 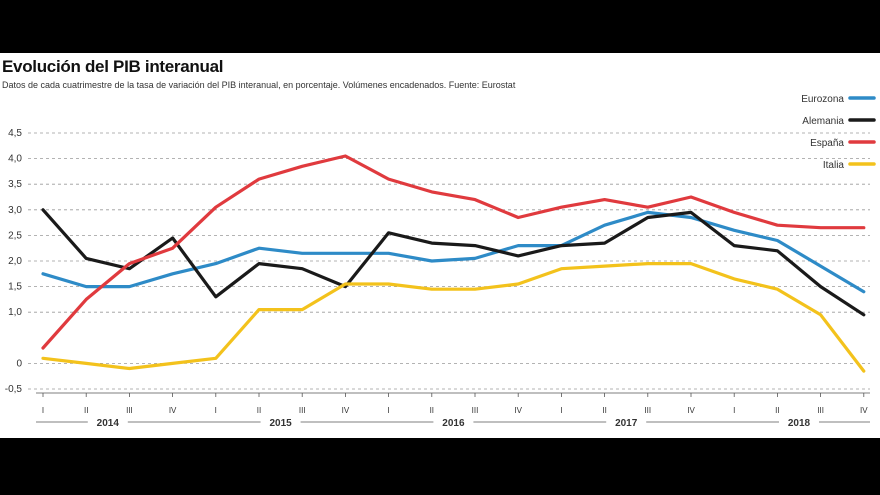 I want to click on legend-label: Eurozona, so click(x=822, y=99).